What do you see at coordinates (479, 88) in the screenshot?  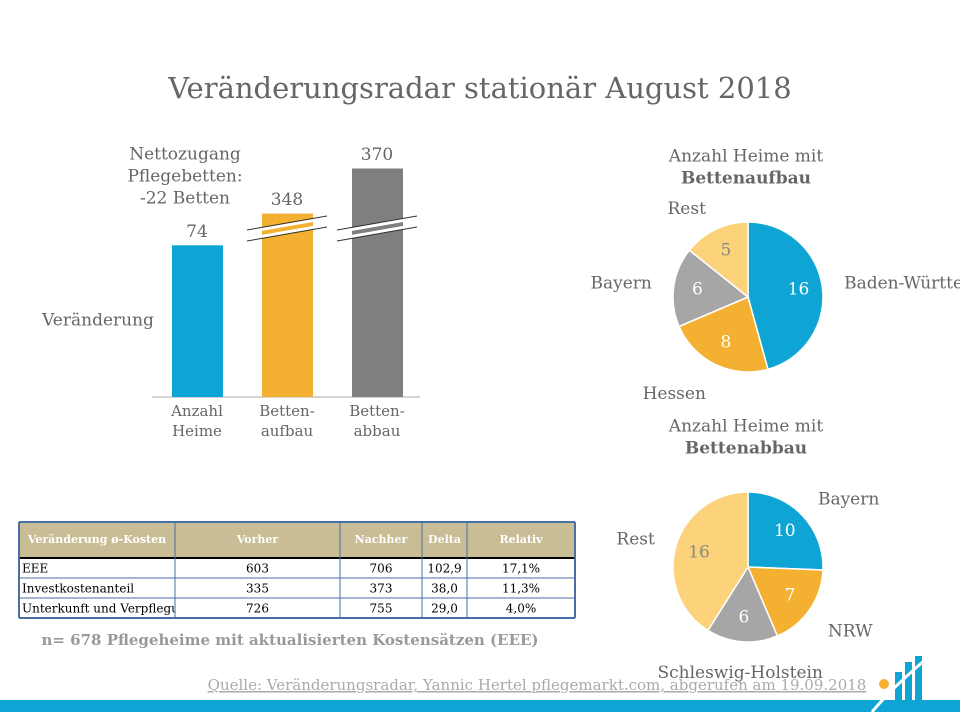 I see `slide-title: Veränderungsradar stationär August 2018` at bounding box center [479, 88].